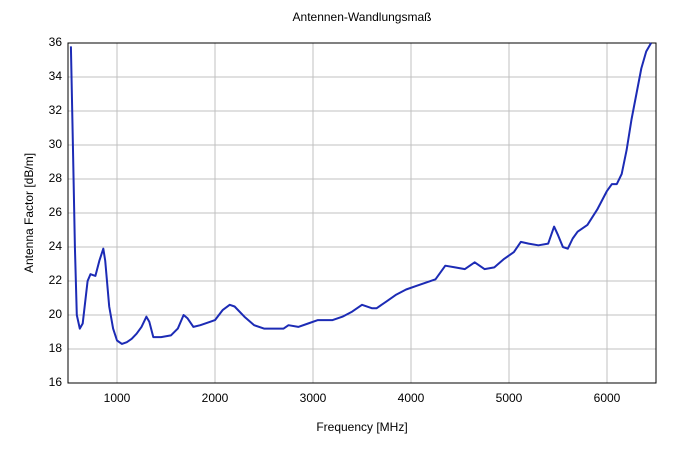 The height and width of the screenshot is (462, 700). I want to click on y-tick-label: 26, so click(56, 212).